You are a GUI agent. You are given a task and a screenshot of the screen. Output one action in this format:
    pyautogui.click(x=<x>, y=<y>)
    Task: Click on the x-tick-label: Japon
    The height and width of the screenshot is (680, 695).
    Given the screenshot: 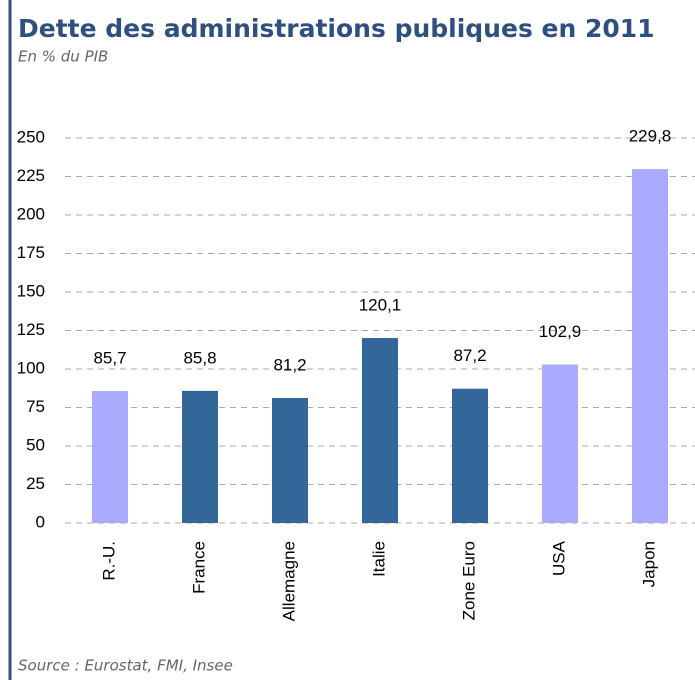 What is the action you would take?
    pyautogui.click(x=648, y=564)
    